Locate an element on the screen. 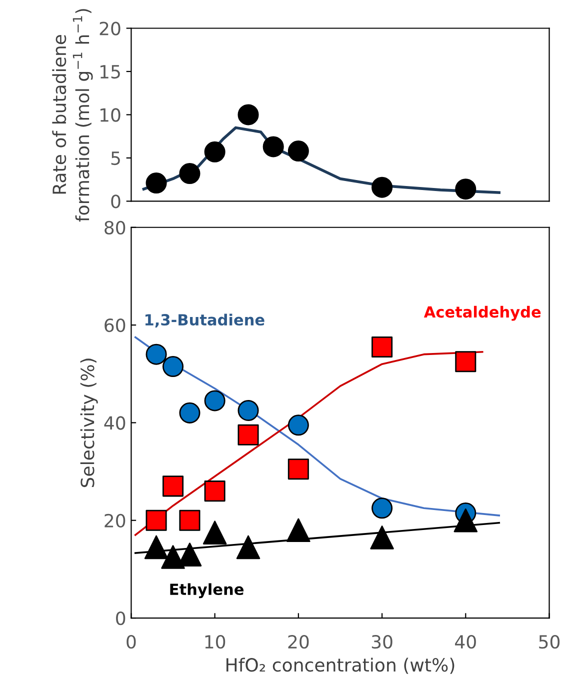 The width and height of the screenshot is (568, 689). y-axis-title: Selectivity (%) is located at coordinates (89, 423).